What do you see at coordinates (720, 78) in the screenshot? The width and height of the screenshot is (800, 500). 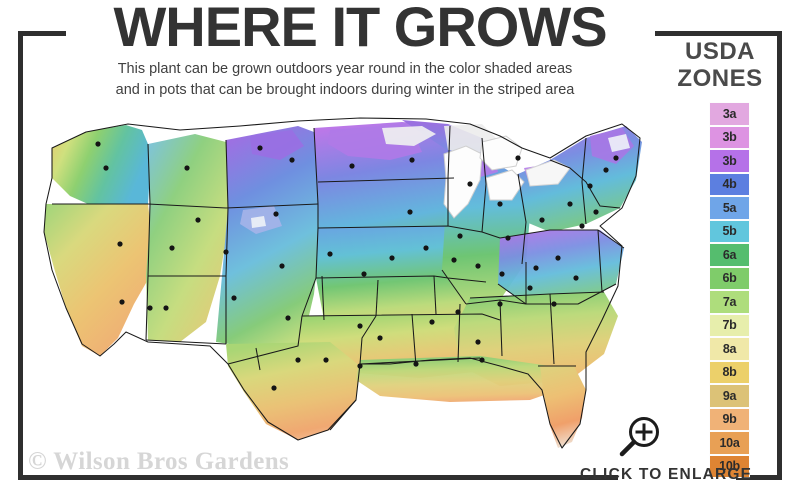 I see `usda-heading-line-2: ZONES` at bounding box center [720, 78].